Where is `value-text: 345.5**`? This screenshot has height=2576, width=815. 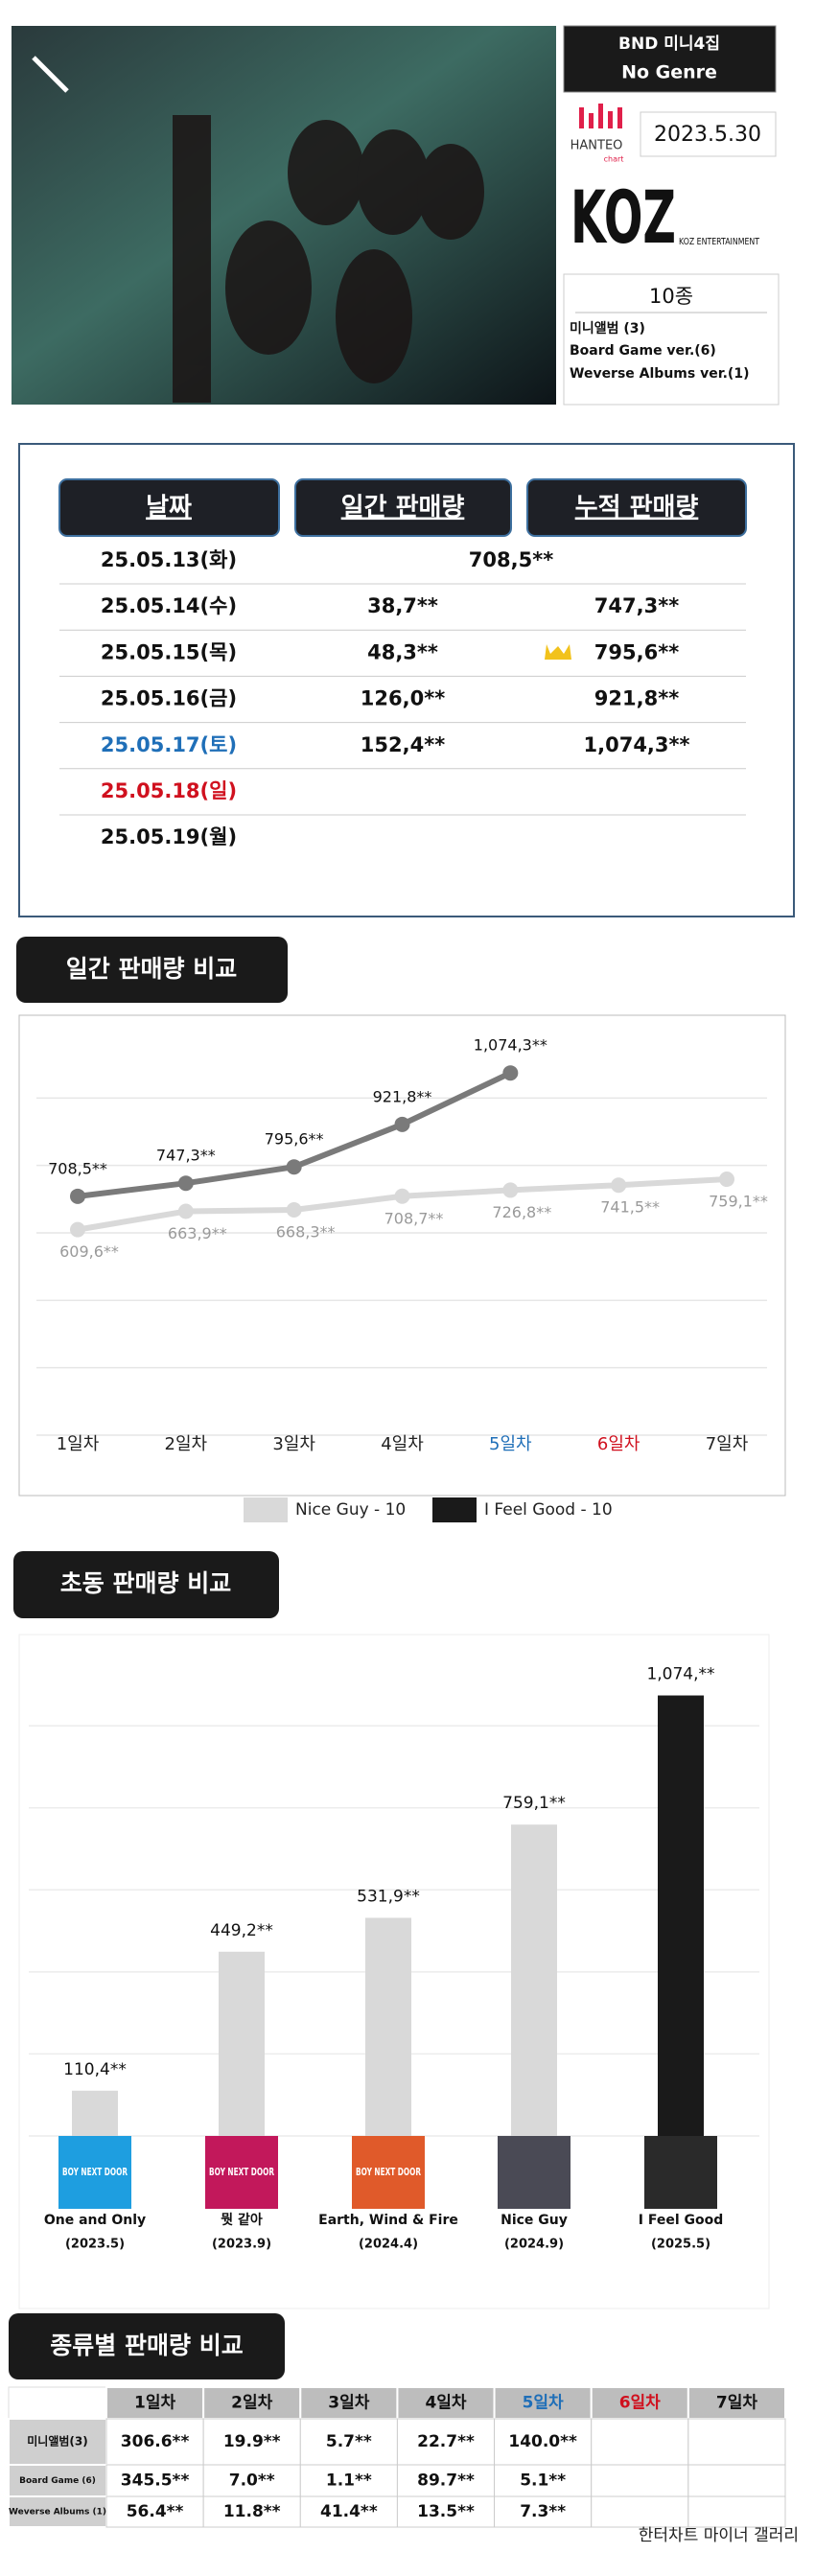 value-text: 345.5** is located at coordinates (155, 2481).